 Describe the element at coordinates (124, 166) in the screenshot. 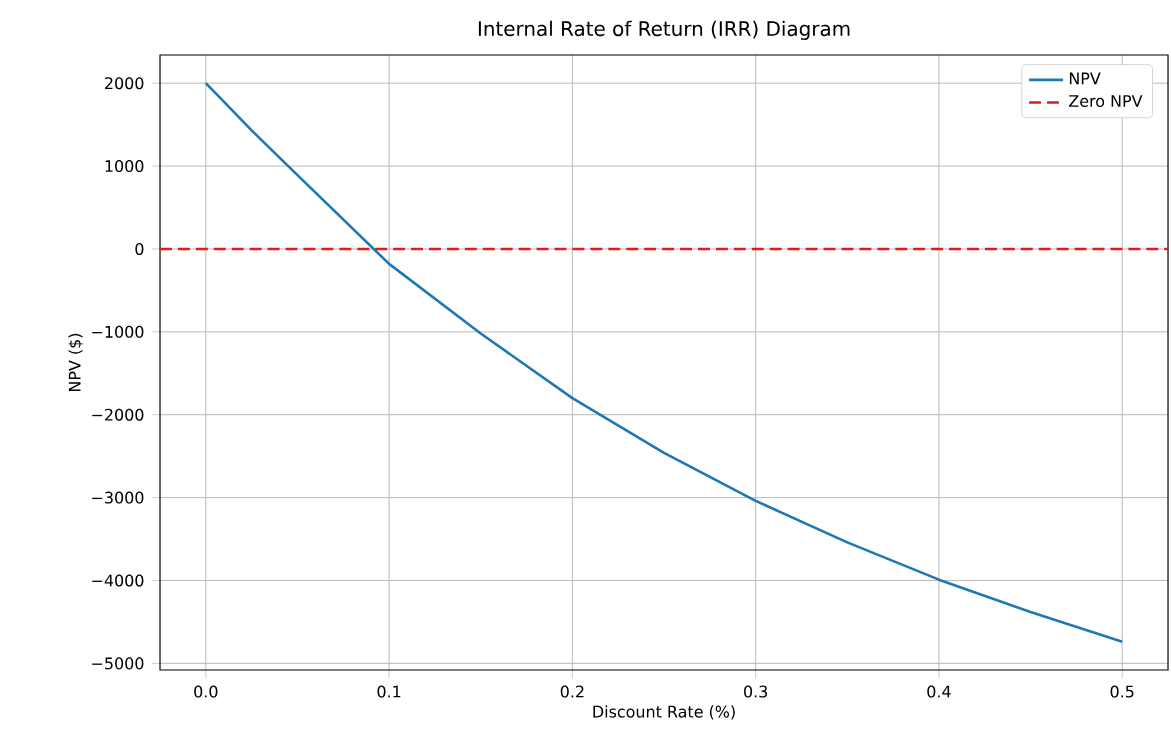

I see `y-tick-label: 1000` at that location.